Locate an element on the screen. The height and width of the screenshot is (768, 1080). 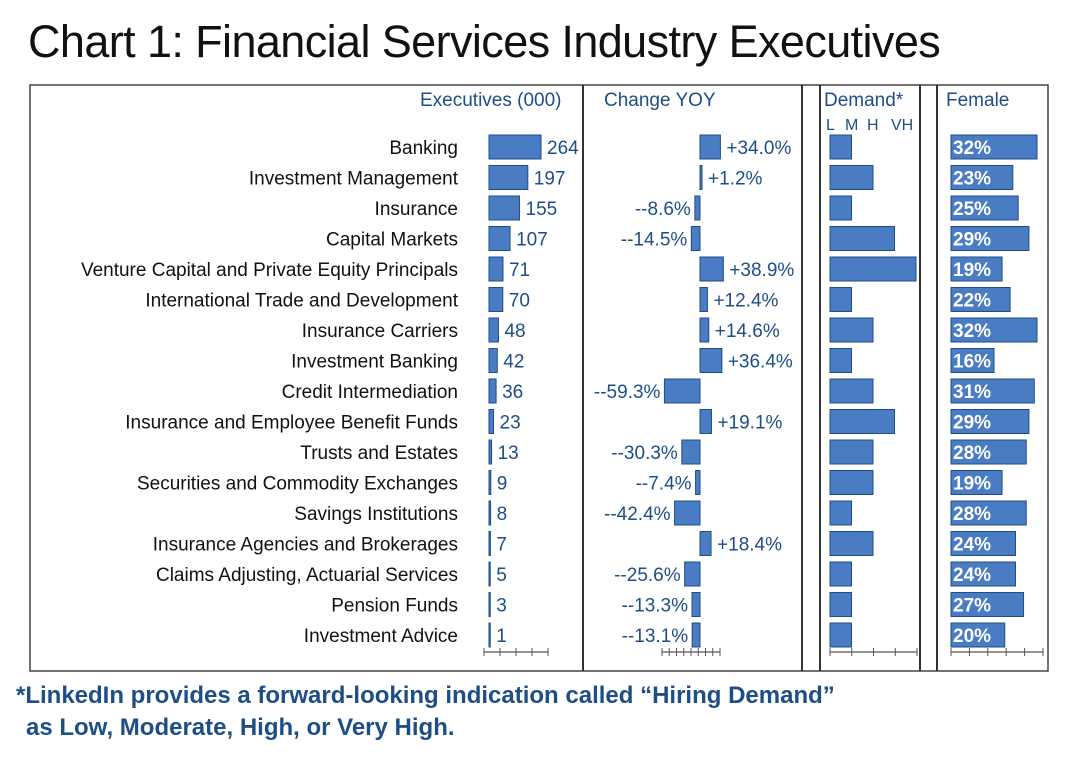
executives-value-label: 197 is located at coordinates (550, 179).